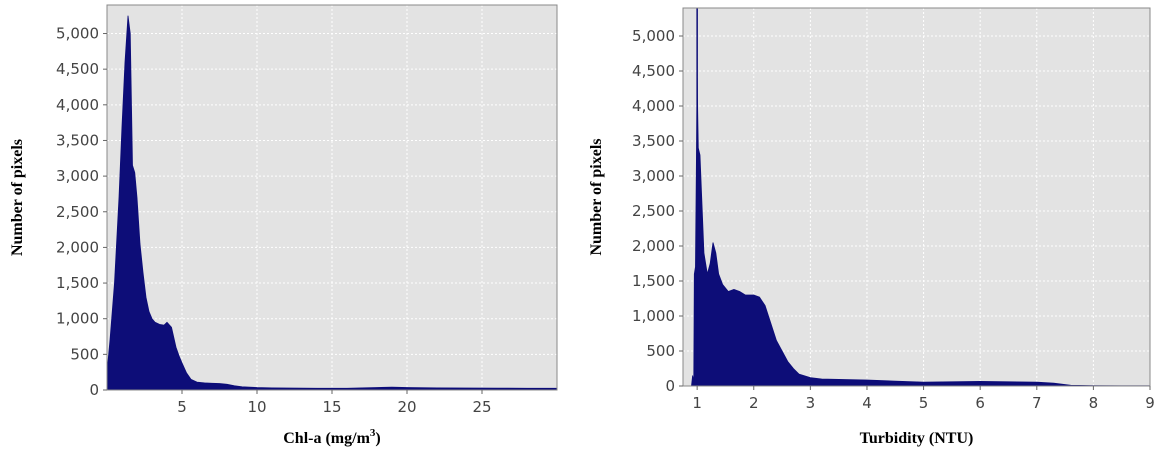 This screenshot has width=1157, height=458. I want to click on x-axis-title-superscript: 3, so click(373, 433).